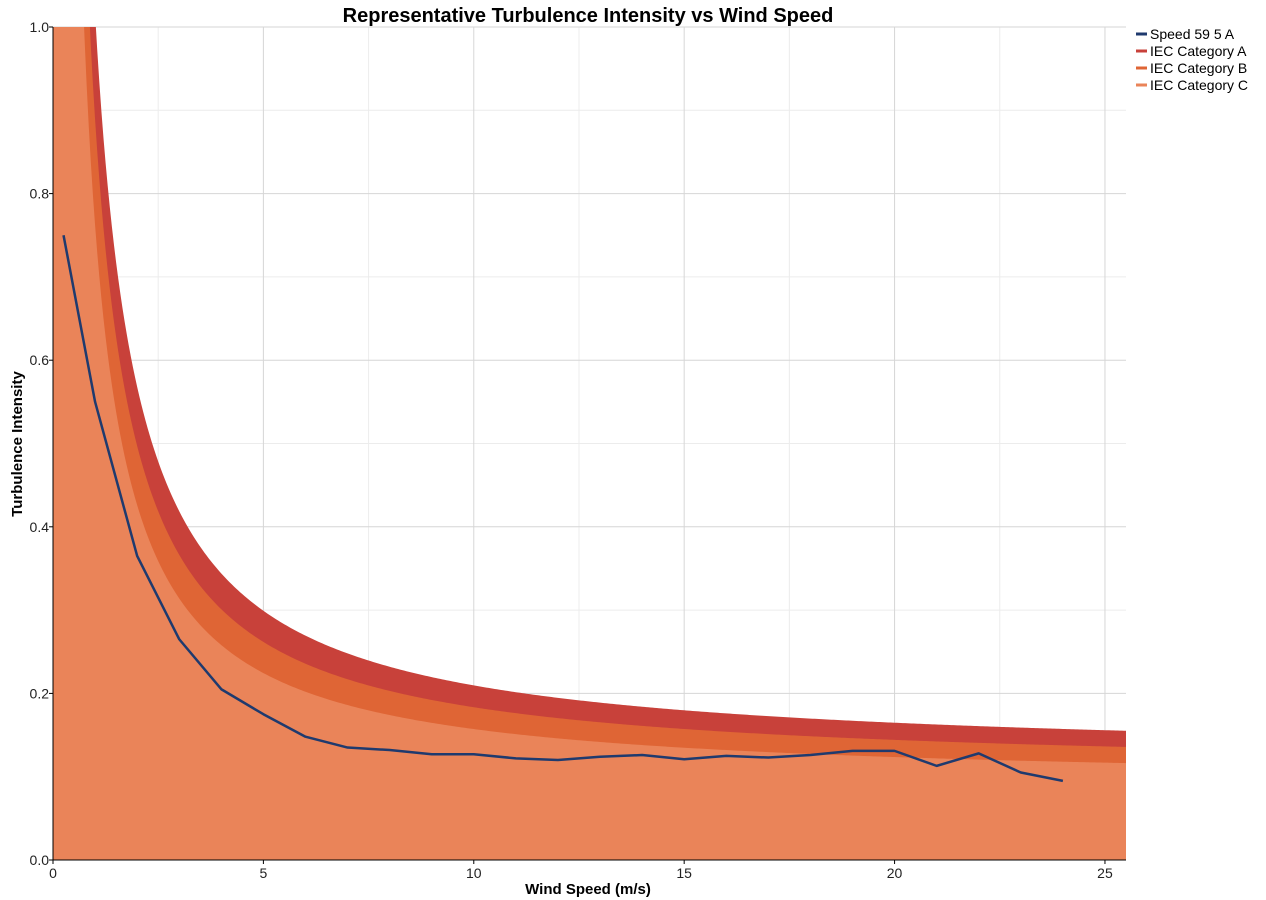 The height and width of the screenshot is (900, 1266). Describe the element at coordinates (588, 889) in the screenshot. I see `x-axis-label: Wind Speed (m/s)` at that location.